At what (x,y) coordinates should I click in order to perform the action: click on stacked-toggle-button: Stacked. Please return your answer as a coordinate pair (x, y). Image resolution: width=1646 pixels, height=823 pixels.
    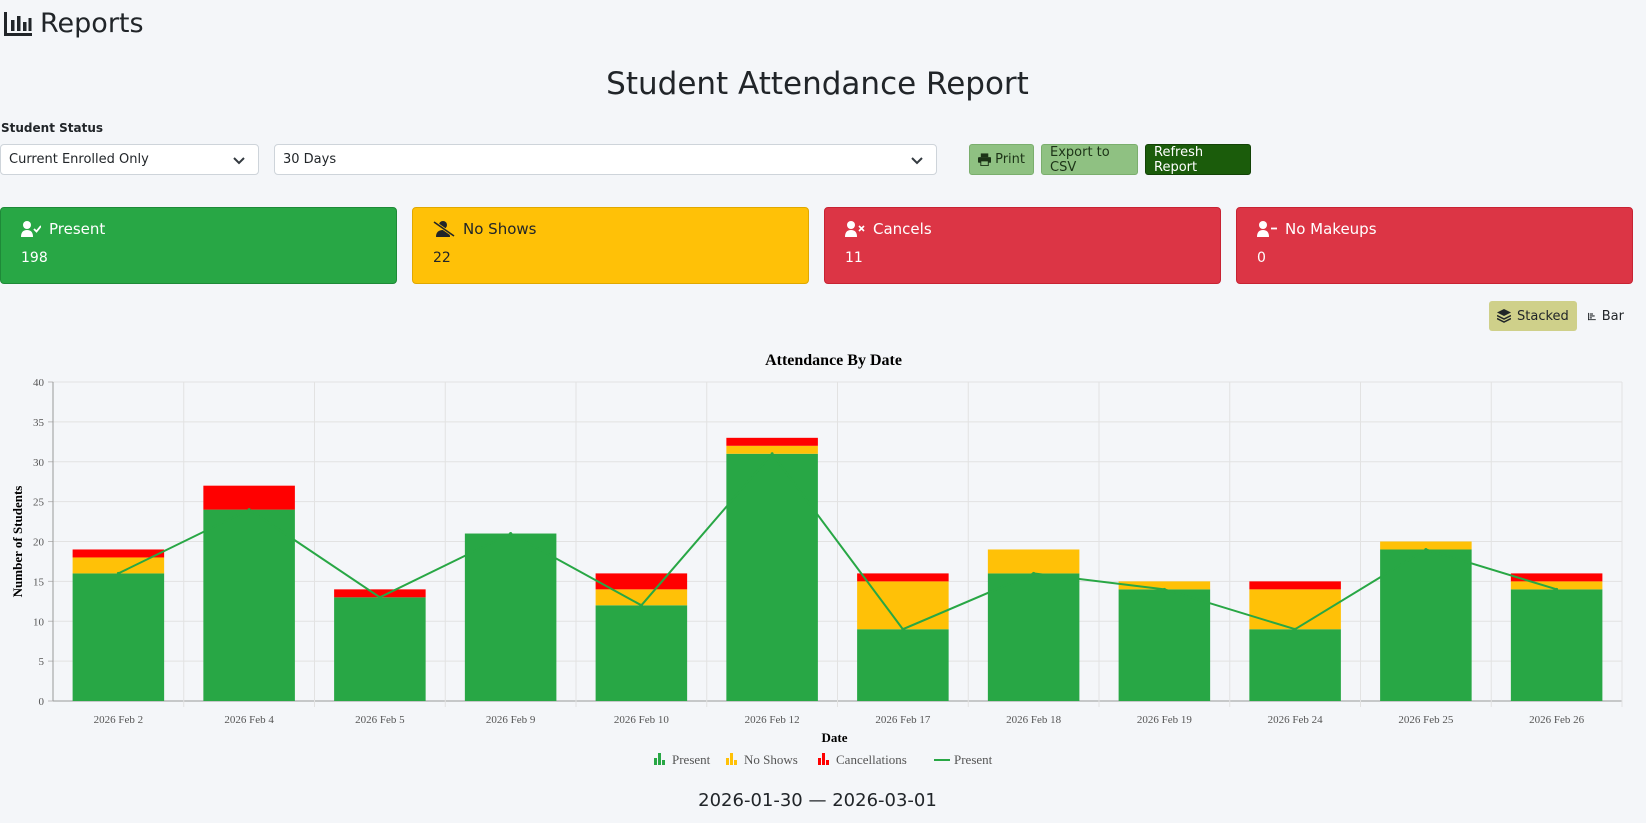
    Looking at the image, I should click on (1533, 316).